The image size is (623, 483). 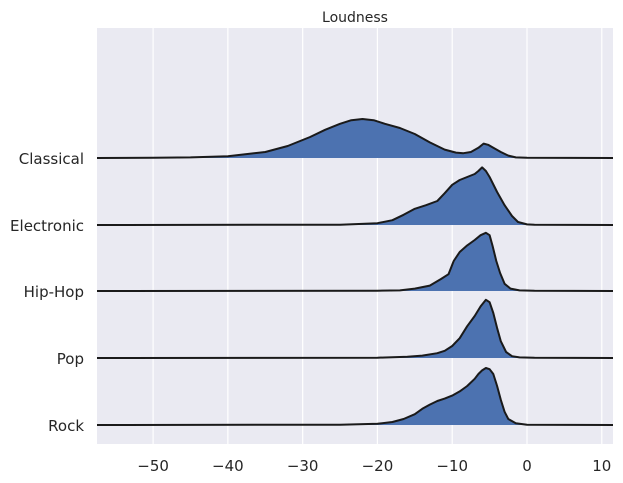 I want to click on category-label: Rock, so click(x=66, y=426).